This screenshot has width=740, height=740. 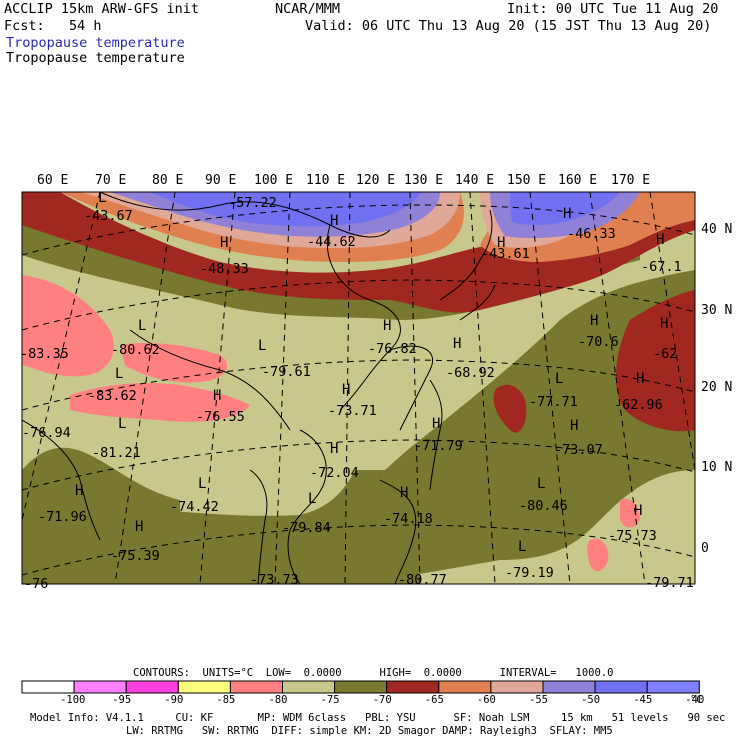 I want to click on extremum-value: -83.35, so click(x=44, y=354).